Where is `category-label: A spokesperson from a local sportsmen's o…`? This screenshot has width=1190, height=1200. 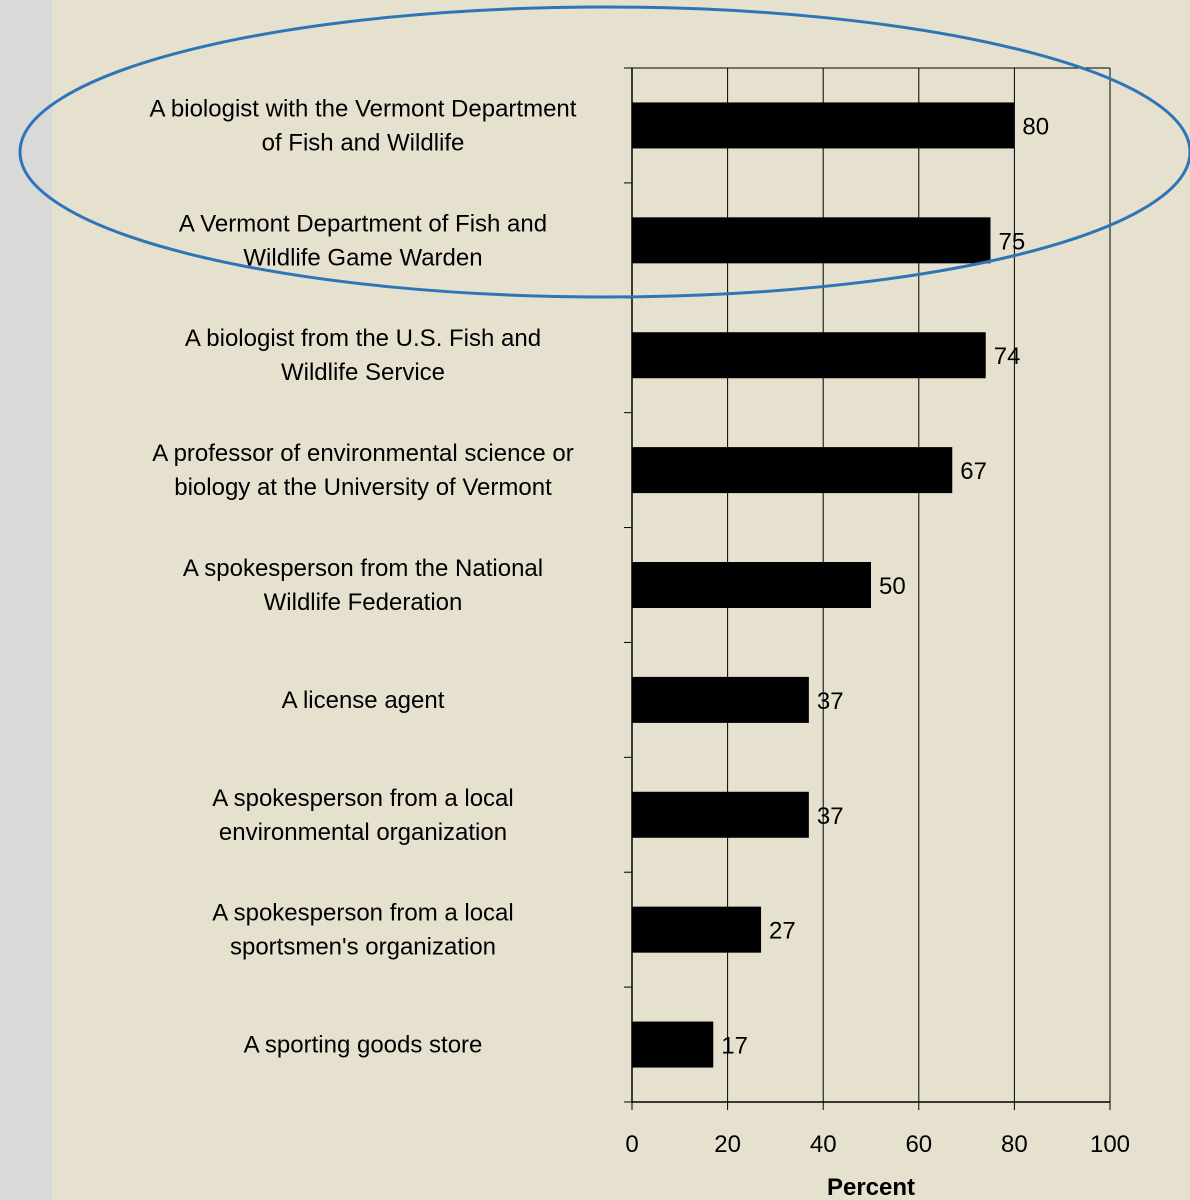
category-label: A spokesperson from a local sportsmen's o… is located at coordinates (363, 930).